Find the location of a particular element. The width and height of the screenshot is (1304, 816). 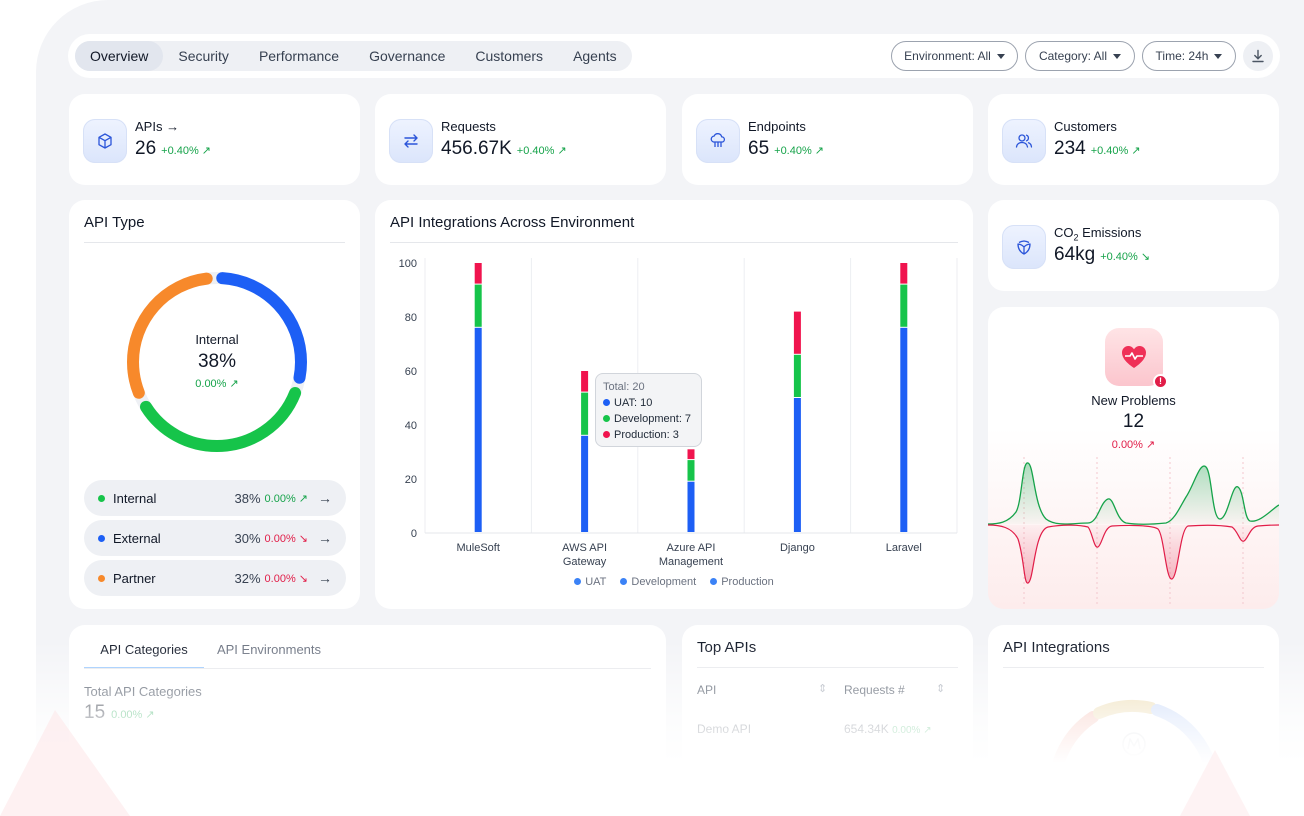

tooltip-uat-text: UAT: 10 is located at coordinates (633, 403).